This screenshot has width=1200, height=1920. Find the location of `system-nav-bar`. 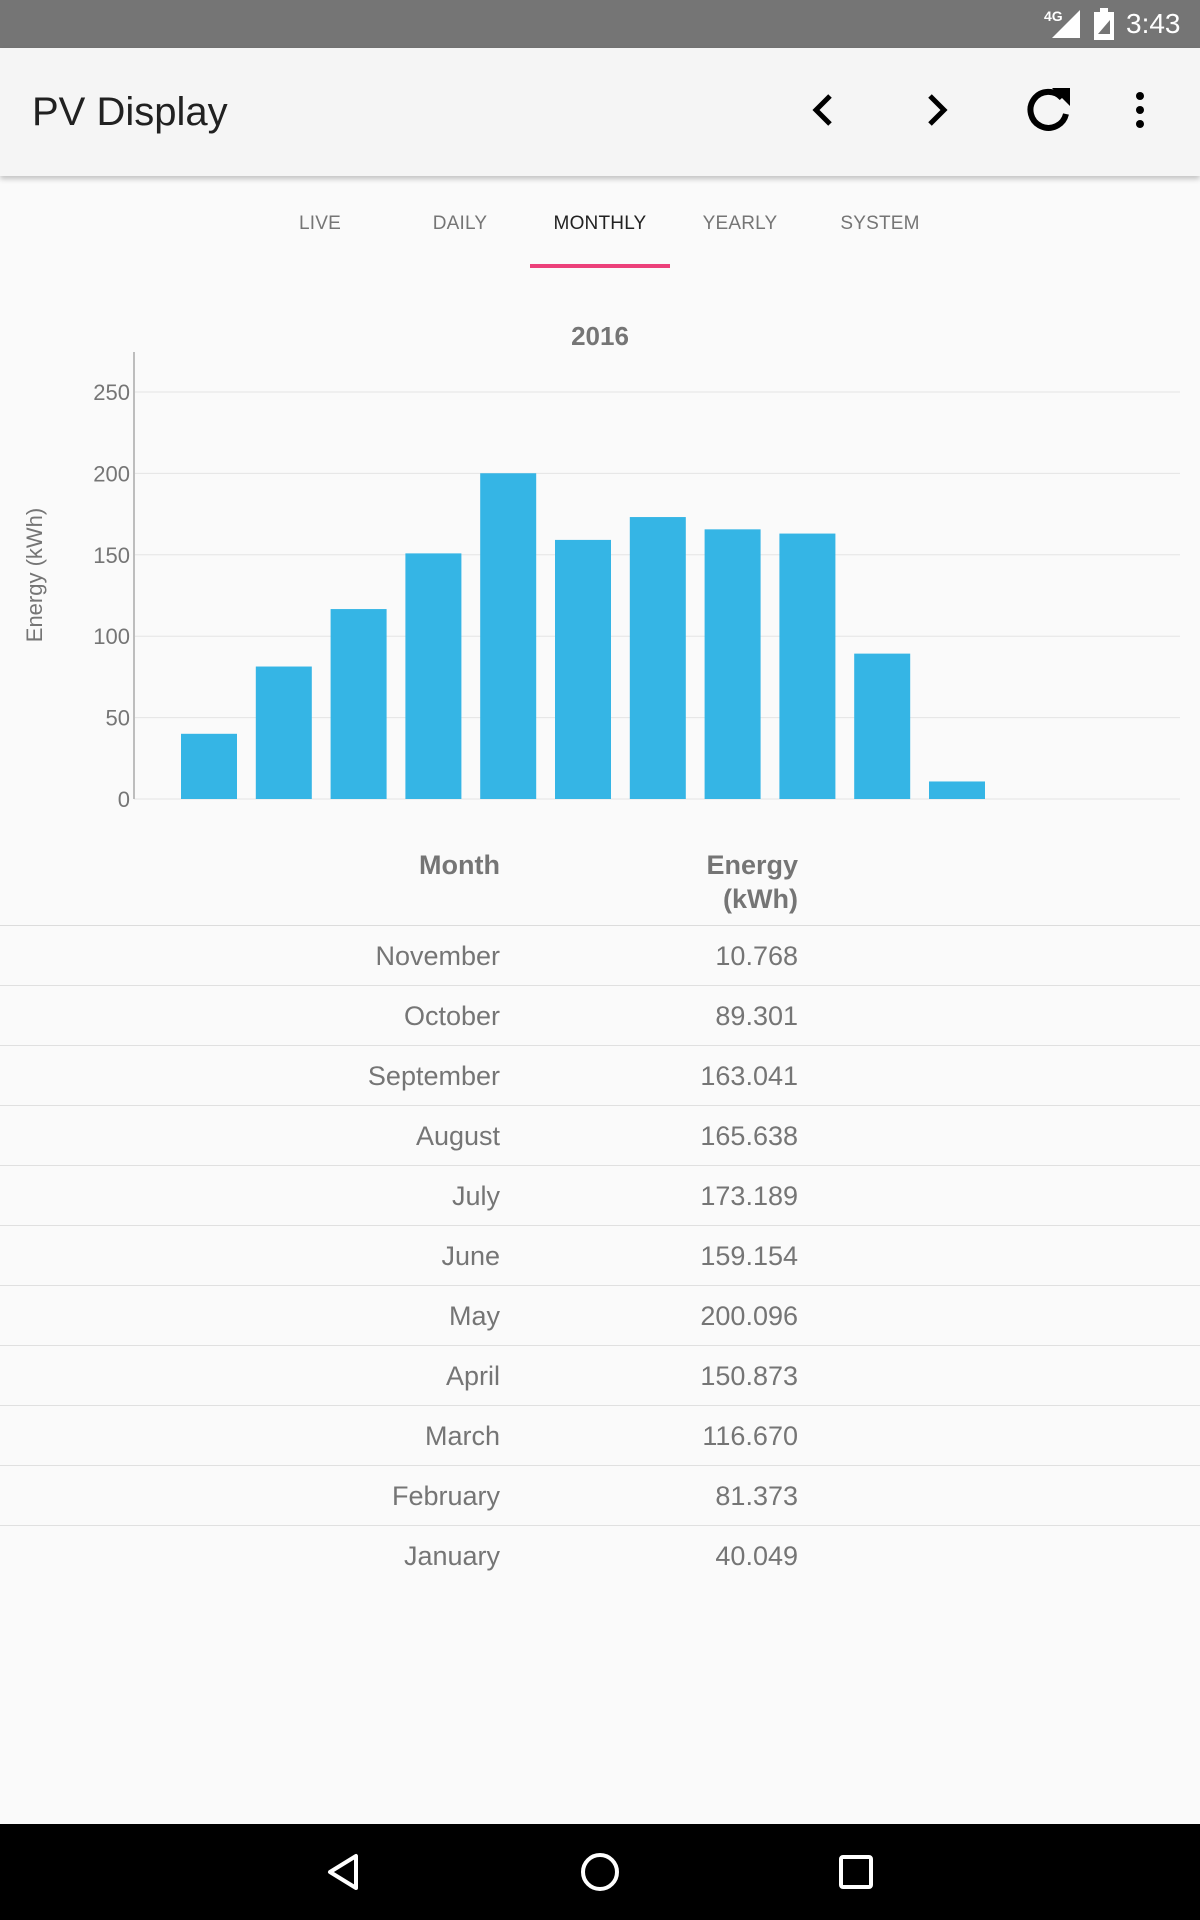

system-nav-bar is located at coordinates (600, 1872).